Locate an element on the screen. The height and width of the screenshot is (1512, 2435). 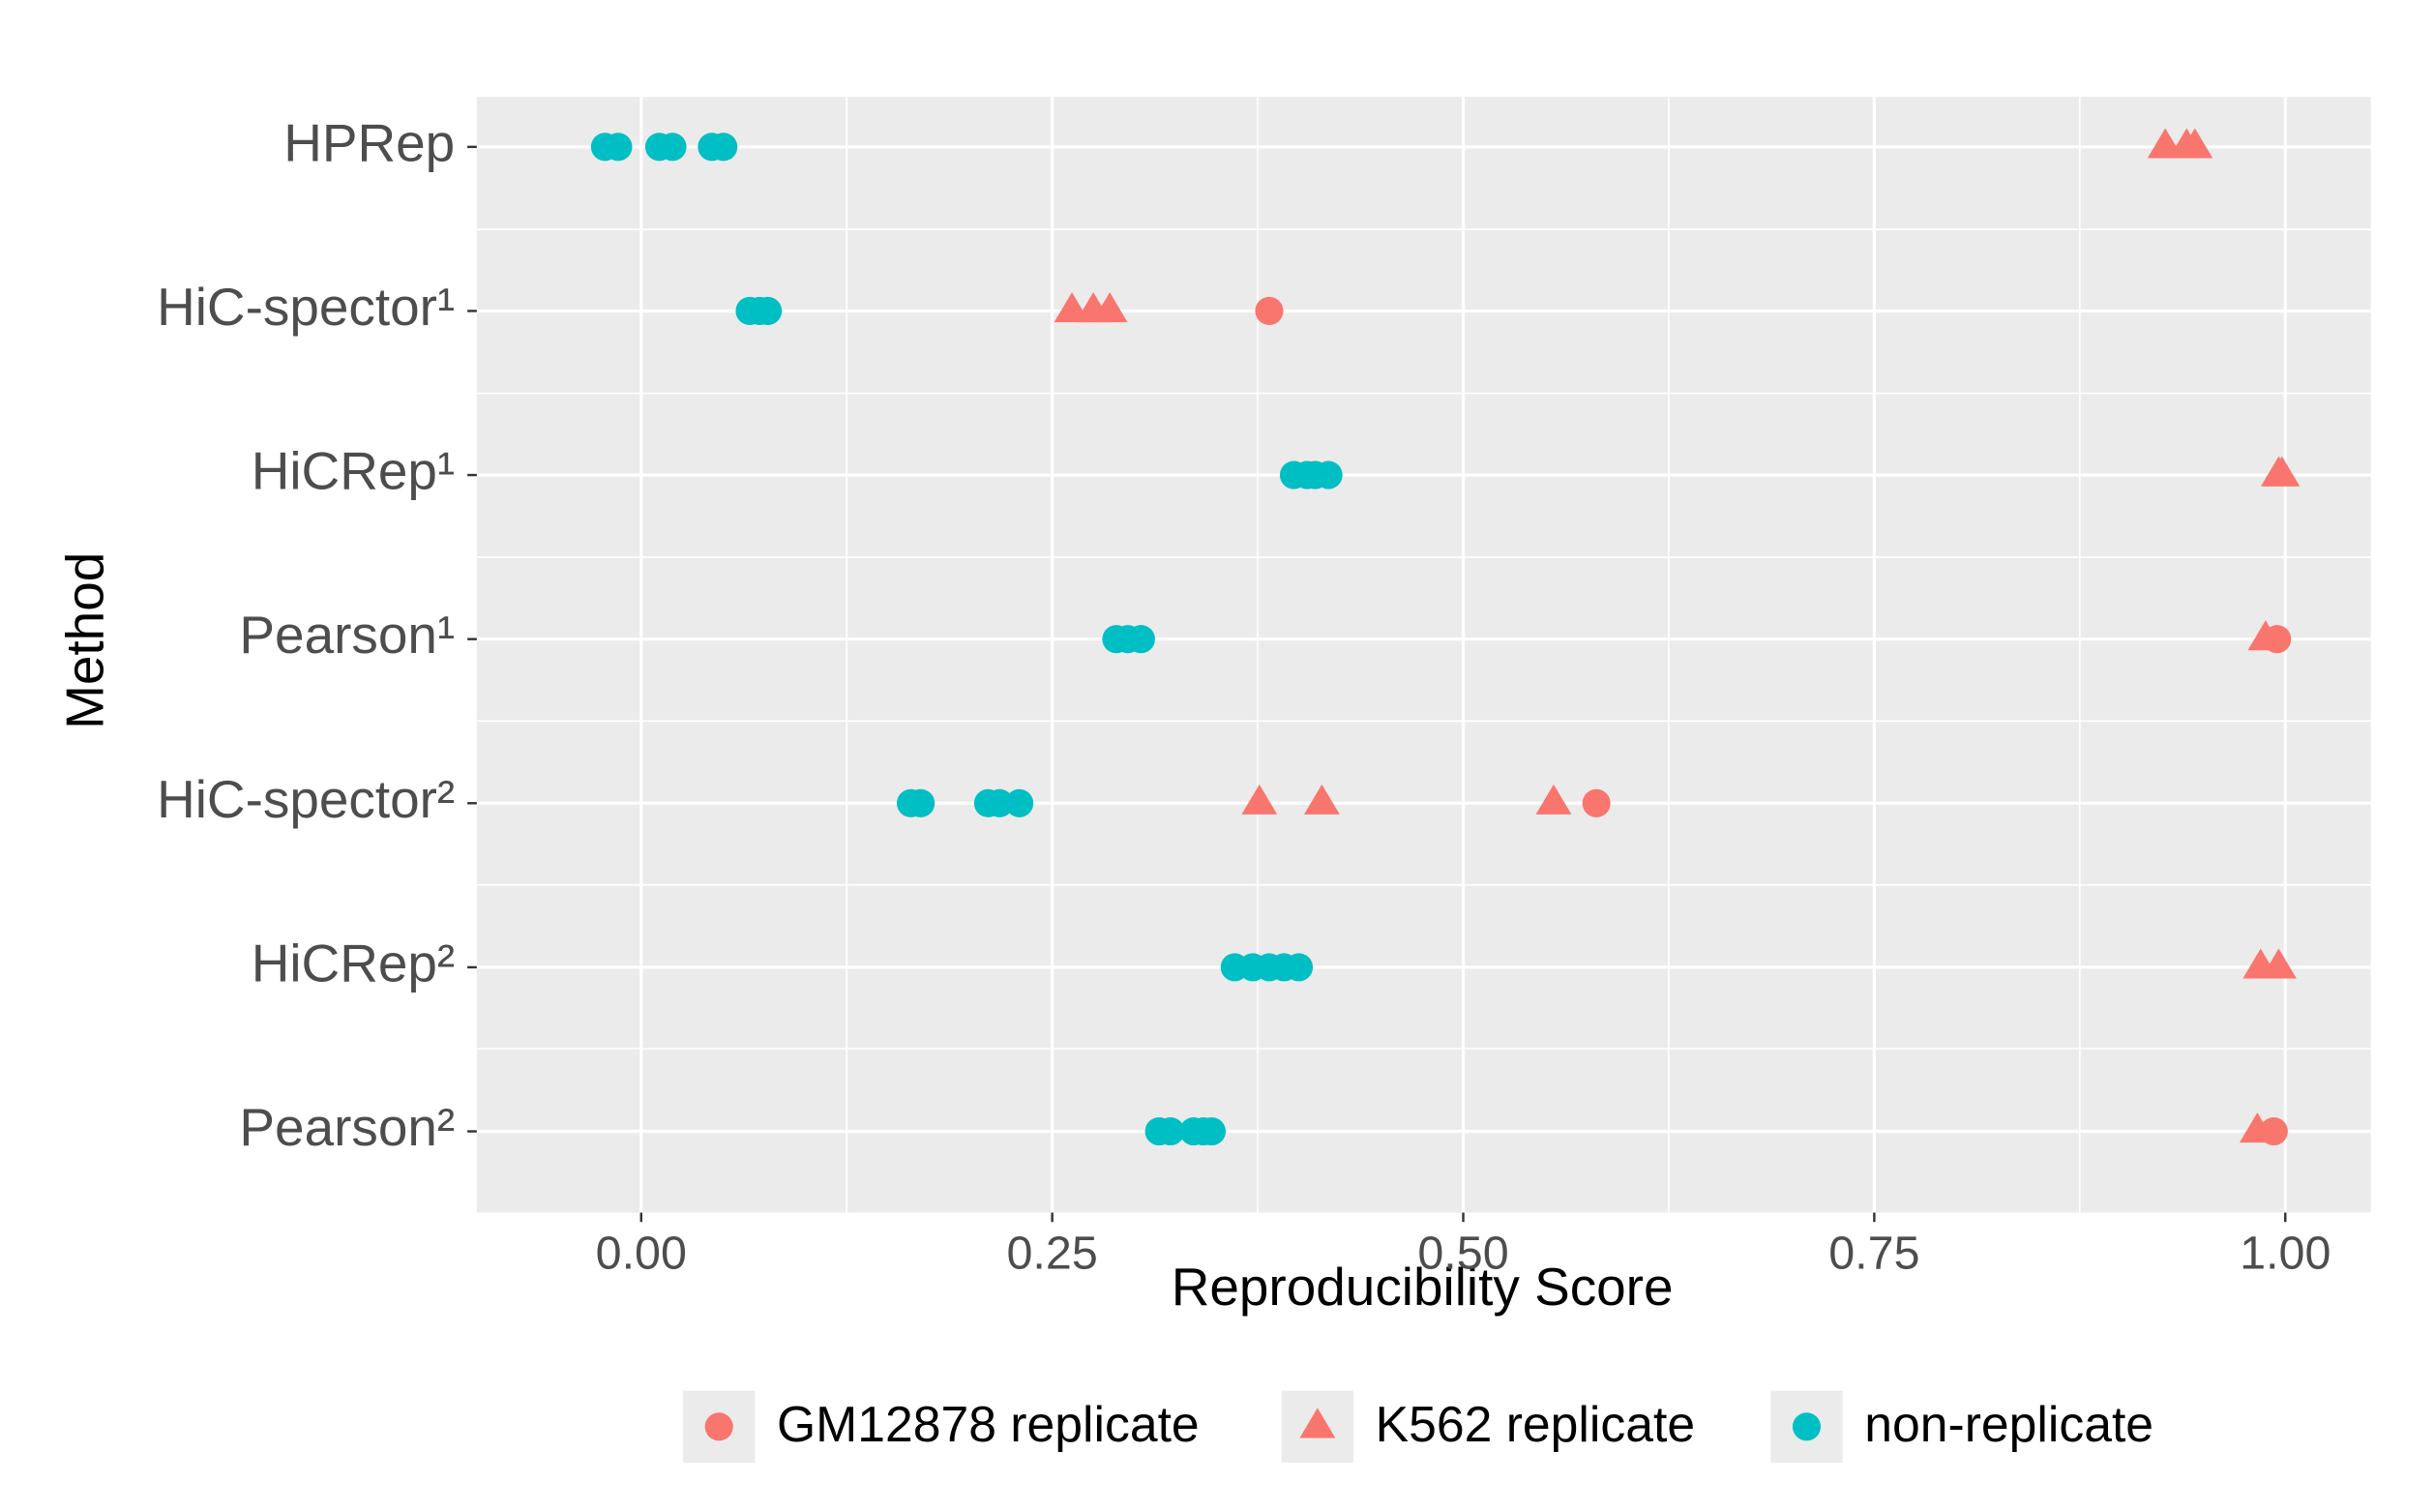
y-axis-label: Method is located at coordinates (85, 641).